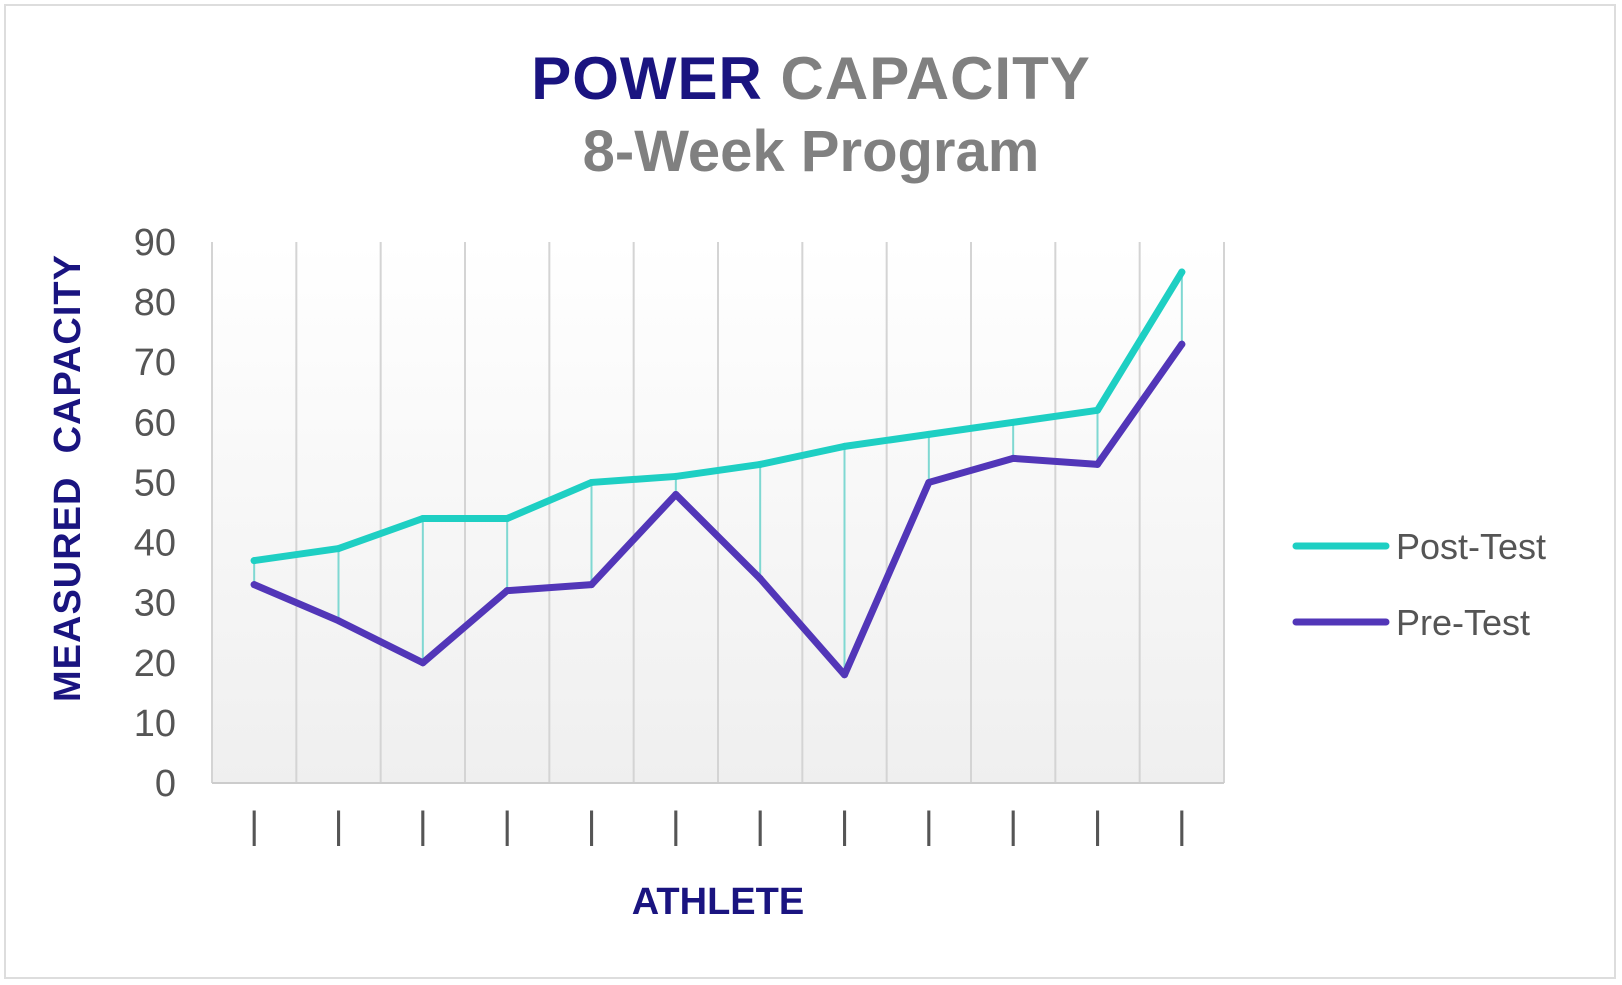 The image size is (1622, 985). I want to click on y-tick-label: 20, so click(155, 664).